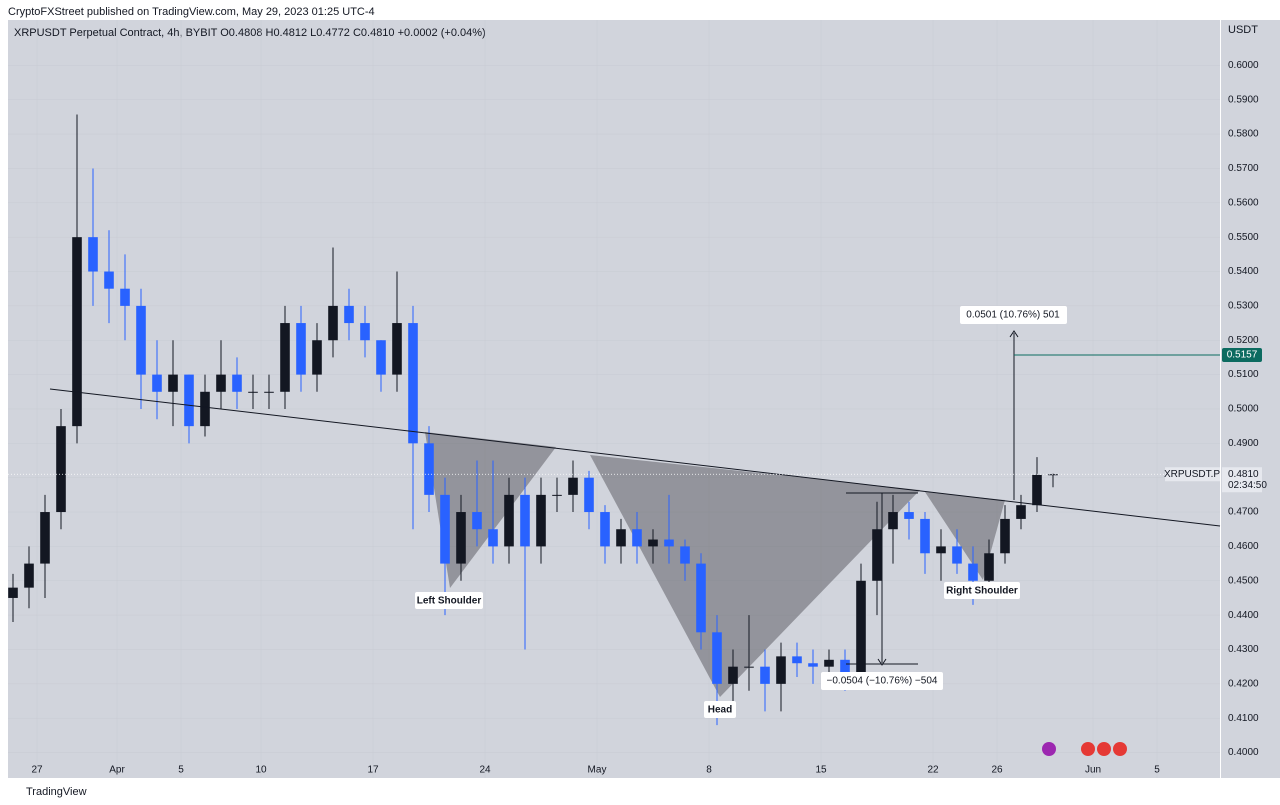 This screenshot has width=1280, height=805. Describe the element at coordinates (1243, 649) in the screenshot. I see `y-tick-label: 0.4300` at that location.